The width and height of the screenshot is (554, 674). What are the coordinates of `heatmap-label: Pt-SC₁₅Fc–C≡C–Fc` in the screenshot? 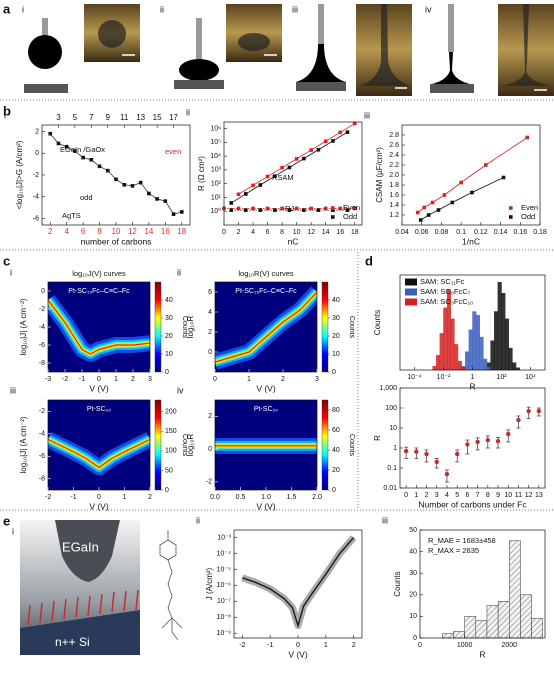 It's located at (99, 291).